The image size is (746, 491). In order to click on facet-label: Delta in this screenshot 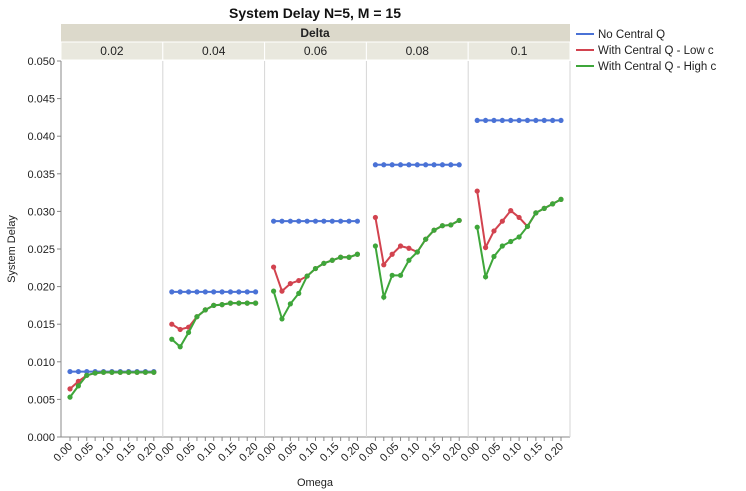, I will do `click(315, 33)`.